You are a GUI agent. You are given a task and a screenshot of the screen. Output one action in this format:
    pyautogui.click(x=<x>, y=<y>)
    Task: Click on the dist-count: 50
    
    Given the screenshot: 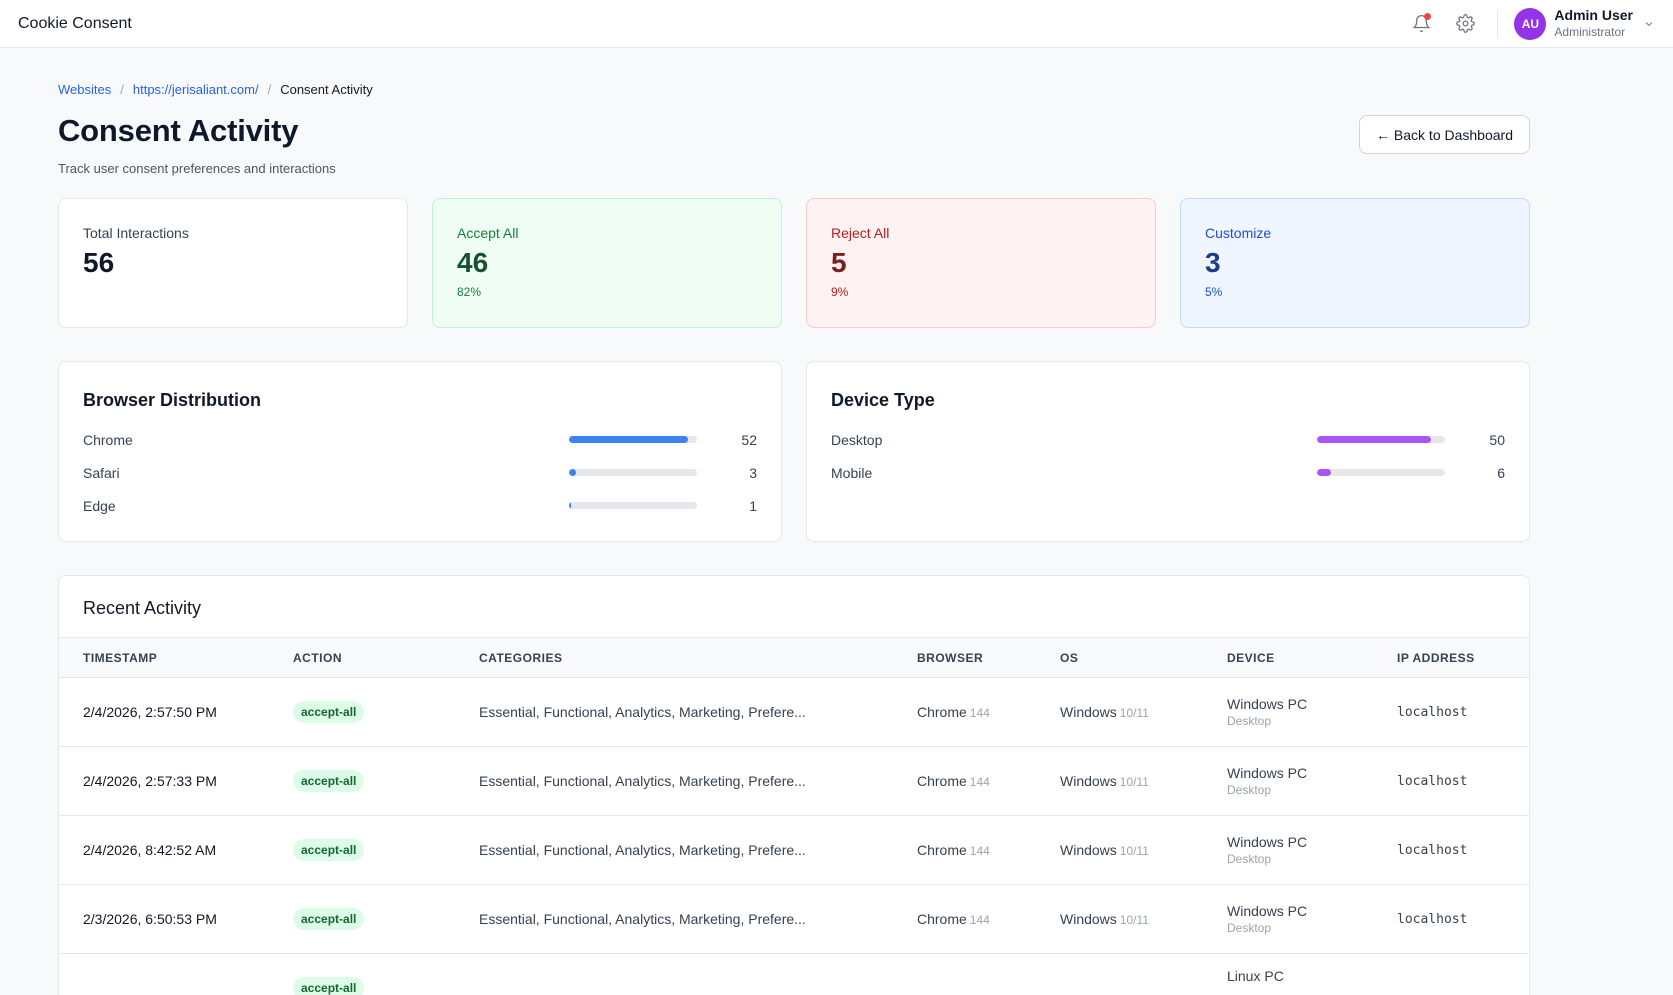 What is the action you would take?
    pyautogui.click(x=1475, y=440)
    